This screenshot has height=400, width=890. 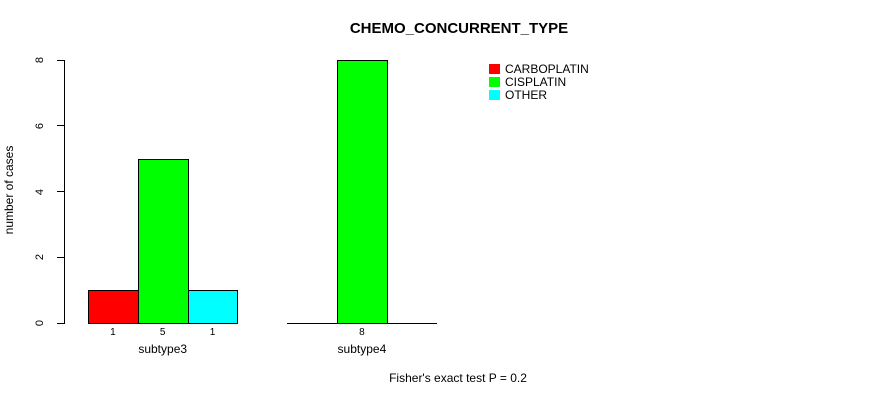 What do you see at coordinates (40, 323) in the screenshot?
I see `y-tick-label: 0` at bounding box center [40, 323].